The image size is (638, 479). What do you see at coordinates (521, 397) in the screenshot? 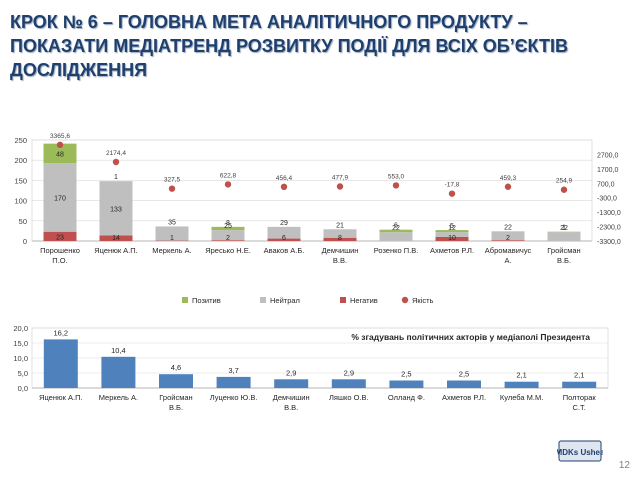
I see `x-tick-label: Кулеба М.М.` at bounding box center [521, 397].